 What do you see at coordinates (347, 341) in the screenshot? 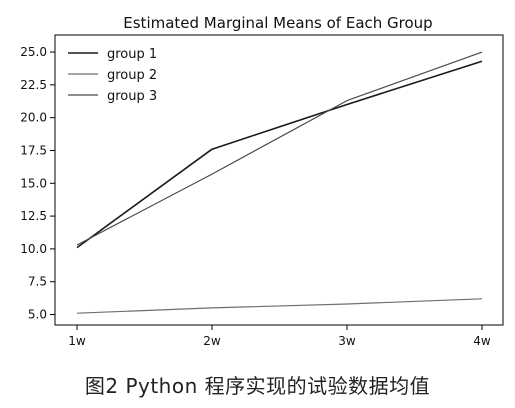
I see `x-tick-label: 3w` at bounding box center [347, 341].